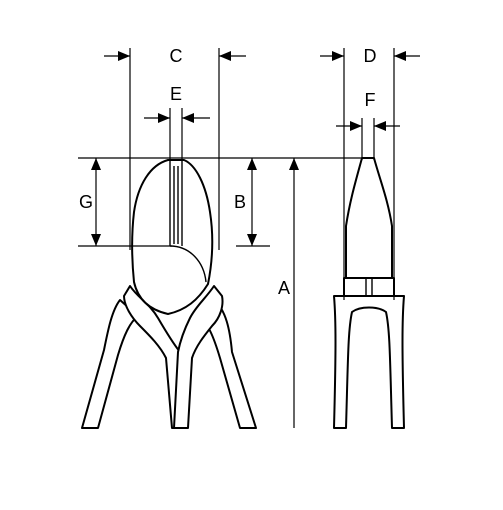  Describe the element at coordinates (176, 94) in the screenshot. I see `label-e: E` at that location.